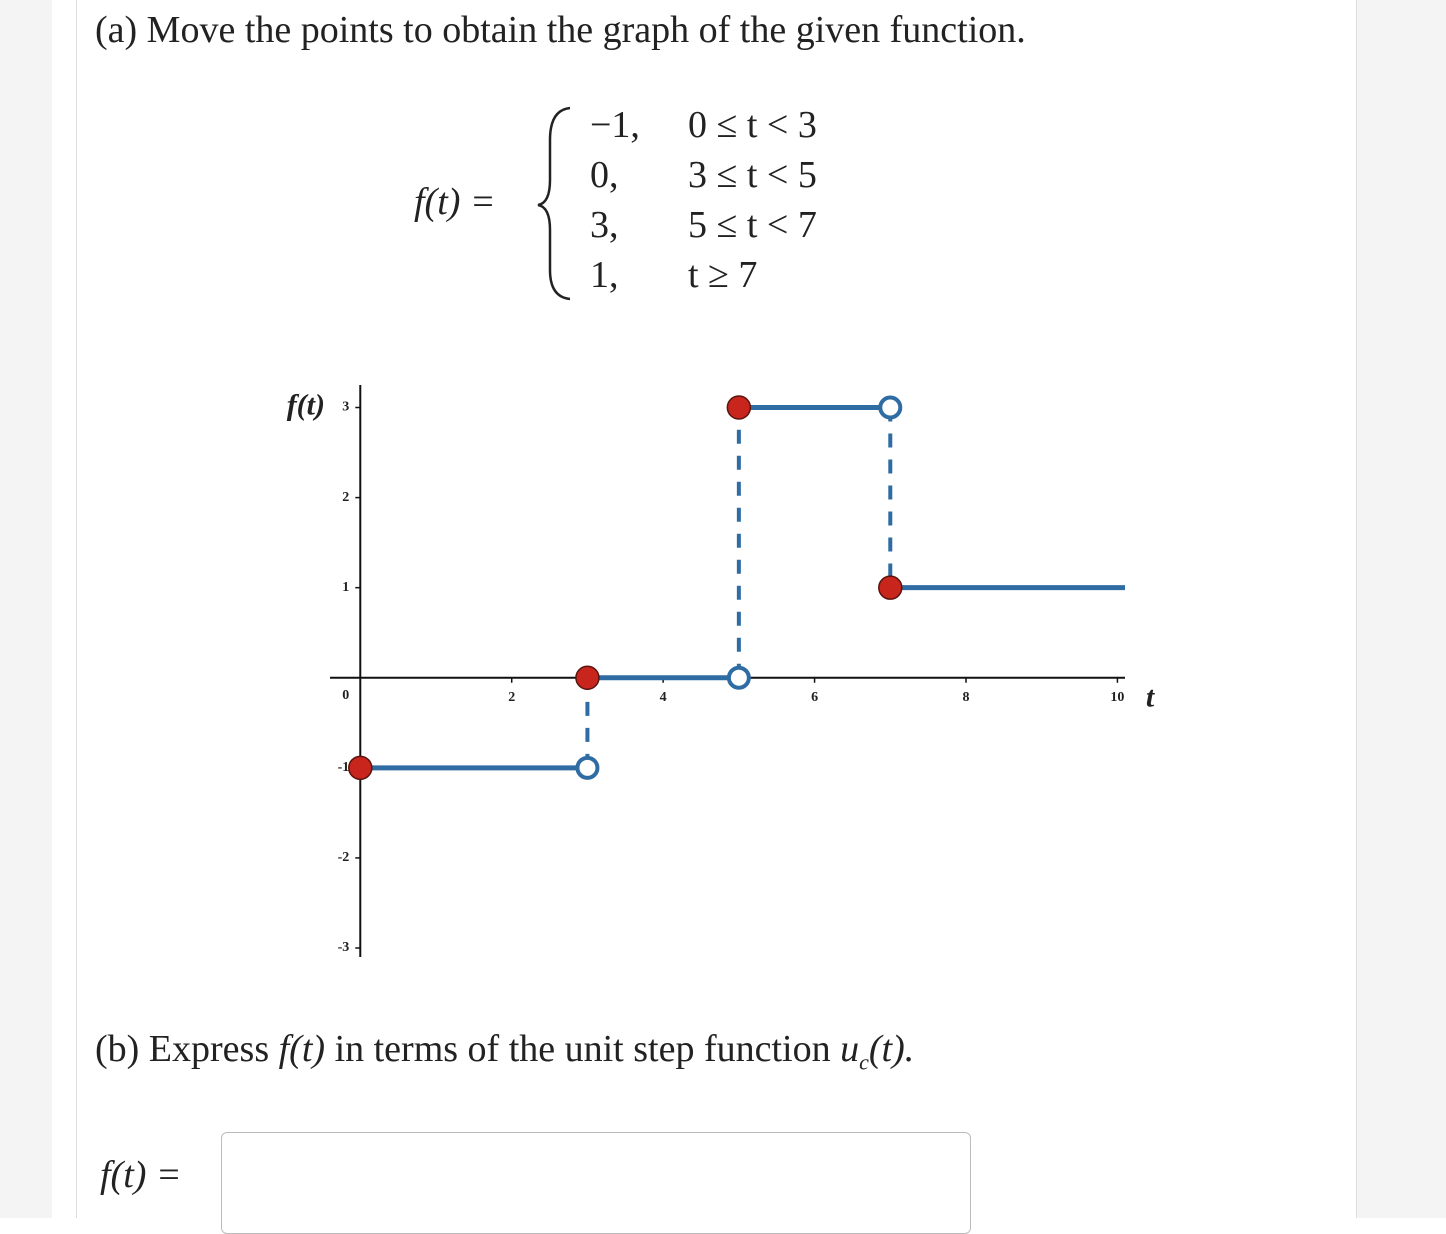  What do you see at coordinates (966, 697) in the screenshot?
I see `x-tick-label: 8` at bounding box center [966, 697].